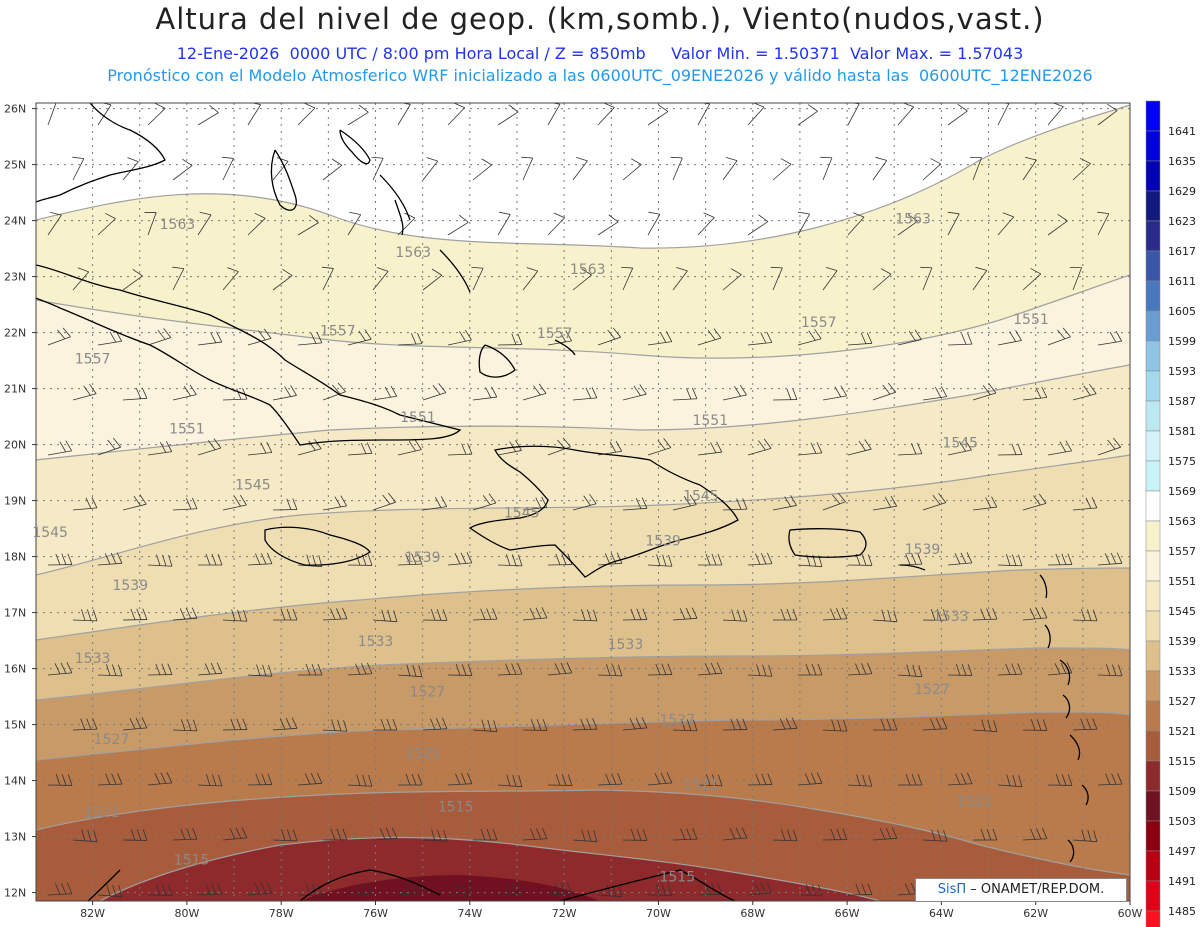  I want to click on cuba-coast, so click(249, 355).